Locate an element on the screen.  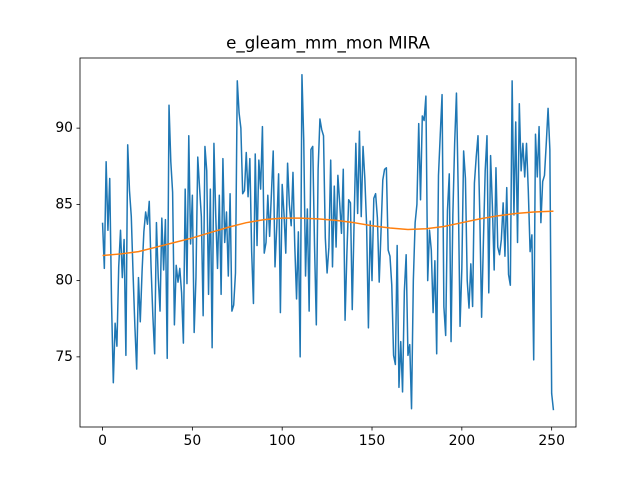
x-tick-label: 250 is located at coordinates (551, 441).